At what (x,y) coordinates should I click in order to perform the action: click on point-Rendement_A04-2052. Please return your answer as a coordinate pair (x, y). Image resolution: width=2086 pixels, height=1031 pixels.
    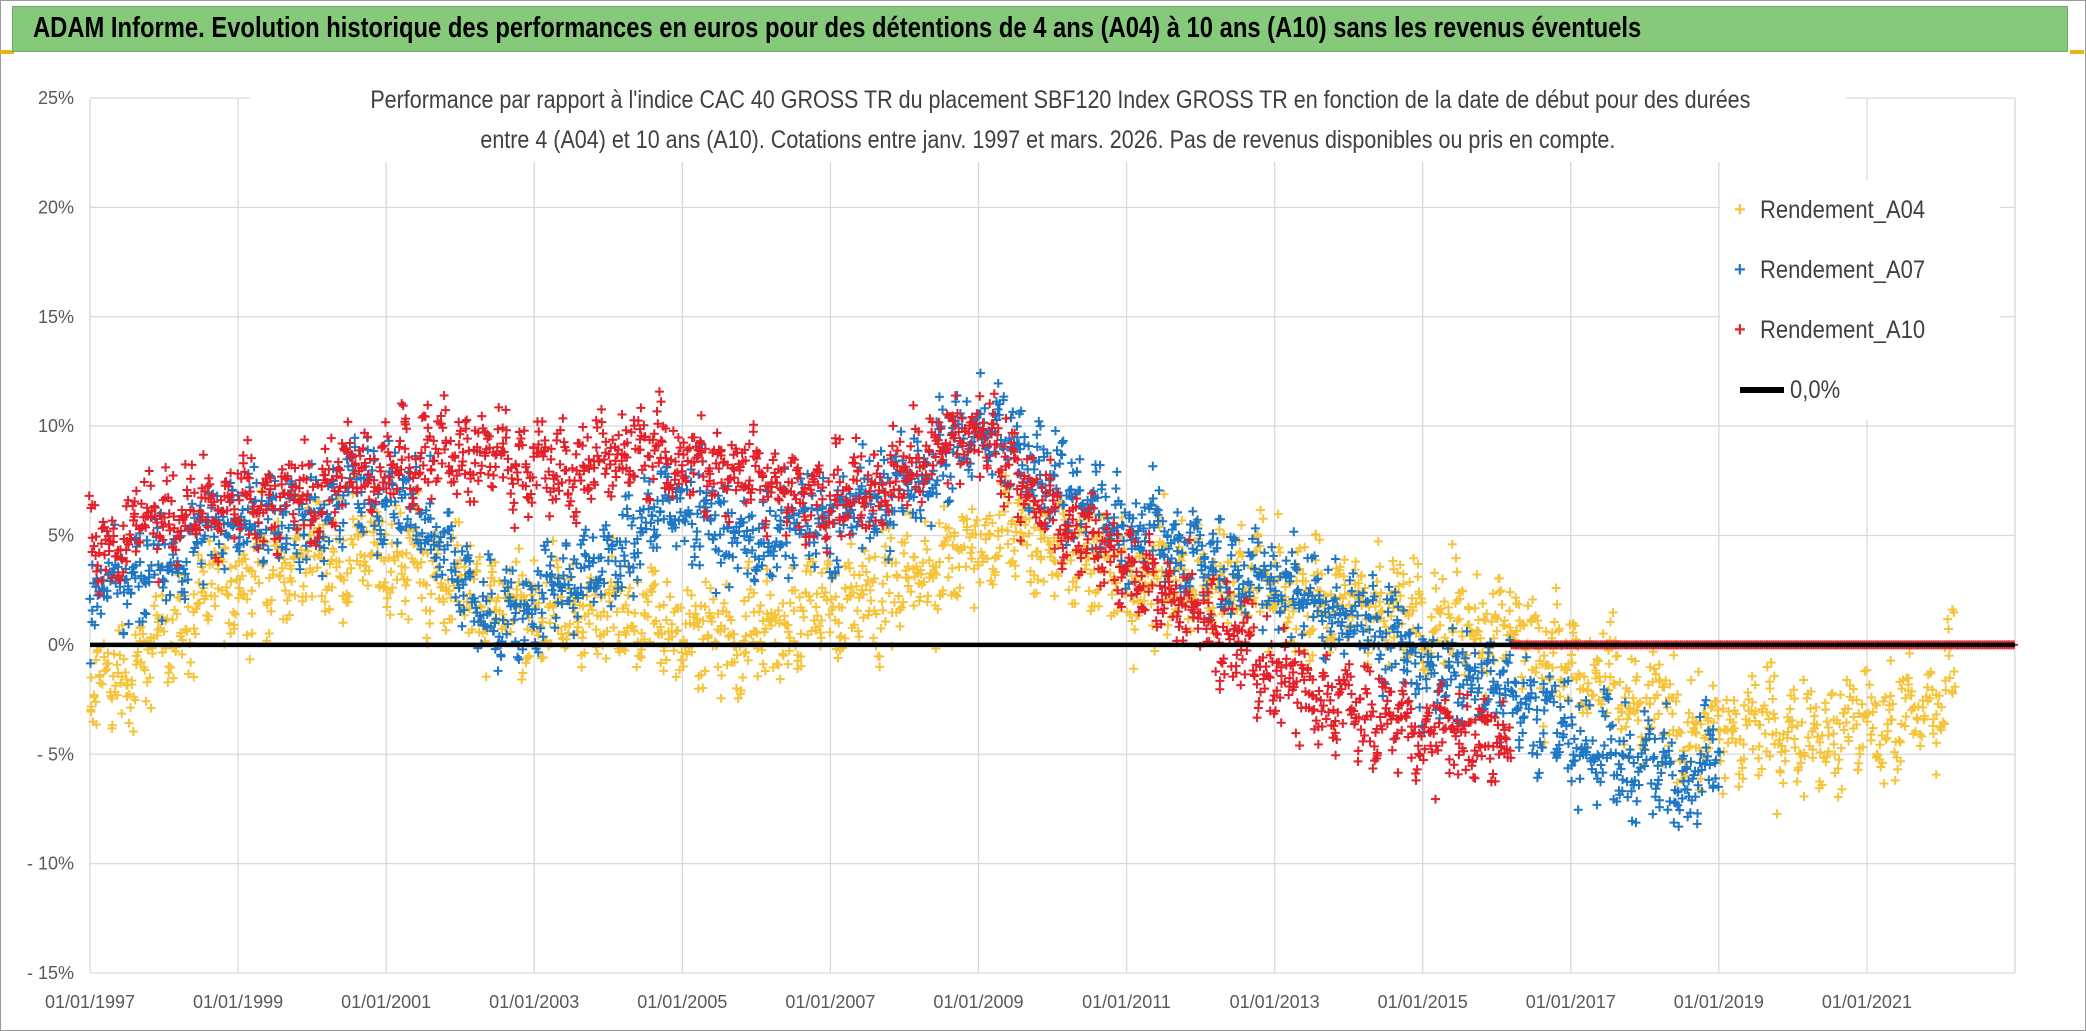
    Looking at the image, I should click on (1762, 769).